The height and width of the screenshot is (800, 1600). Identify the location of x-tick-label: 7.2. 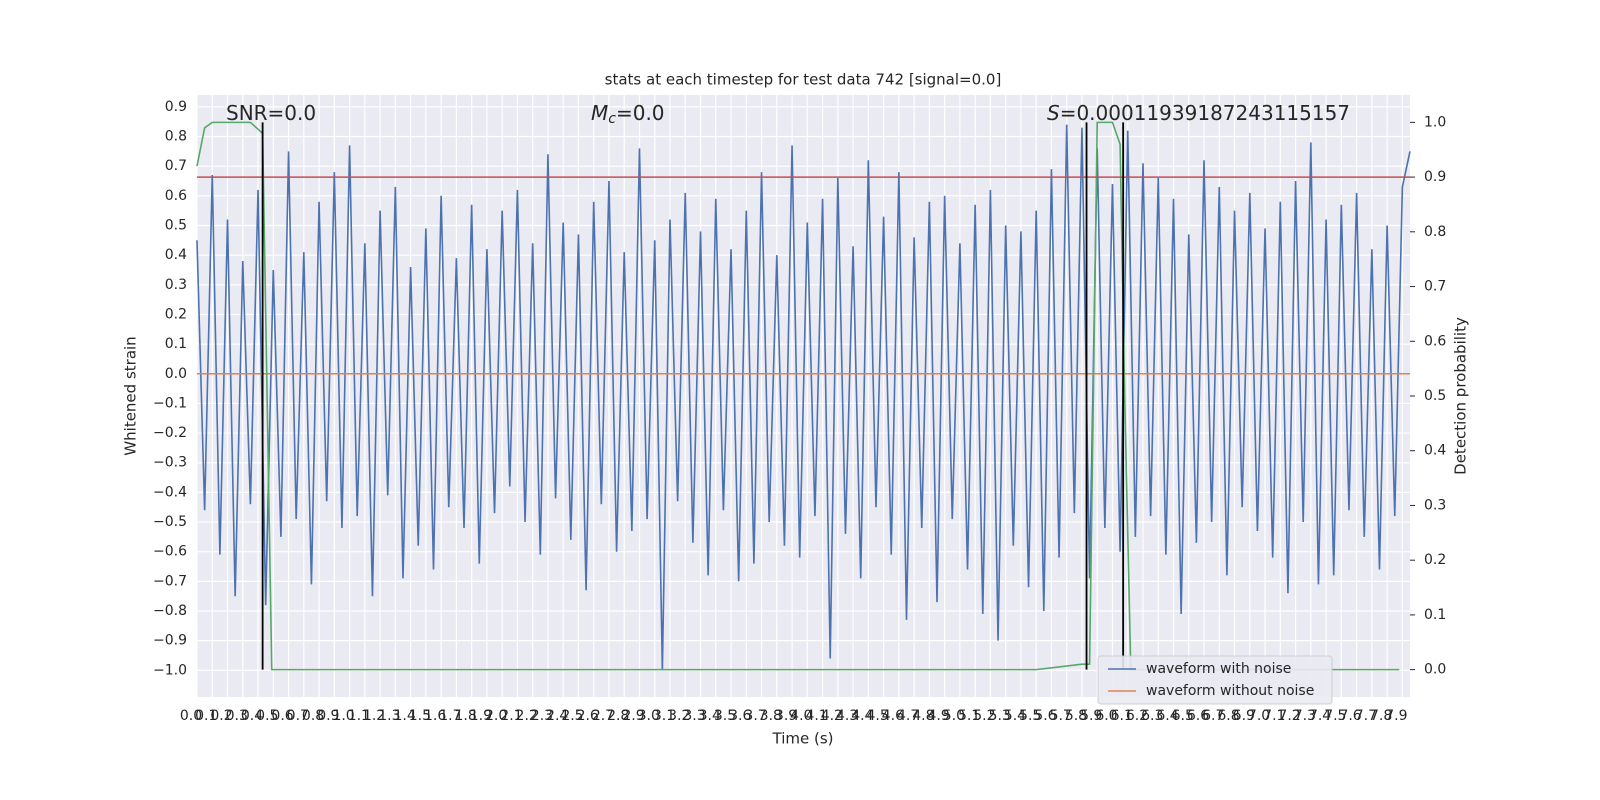
(1289, 716).